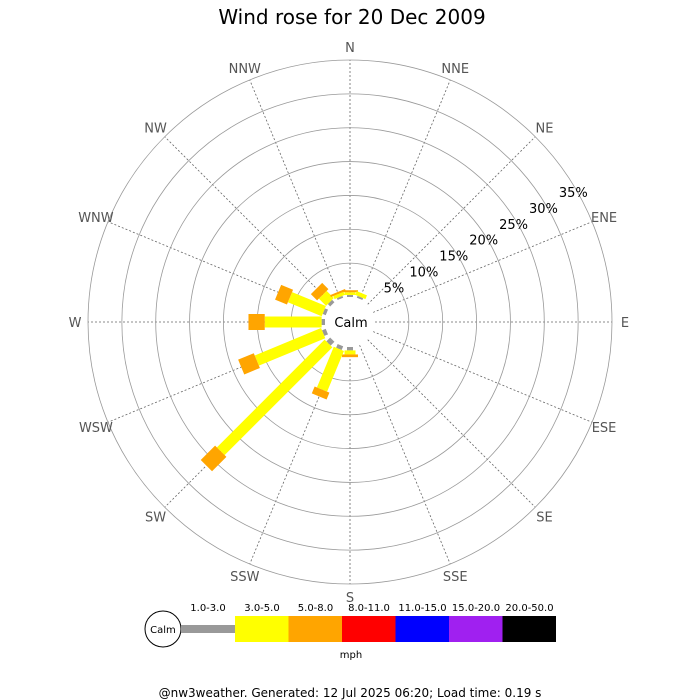 The image size is (700, 700). I want to click on bar-s-3.0-5.0, so click(350, 352).